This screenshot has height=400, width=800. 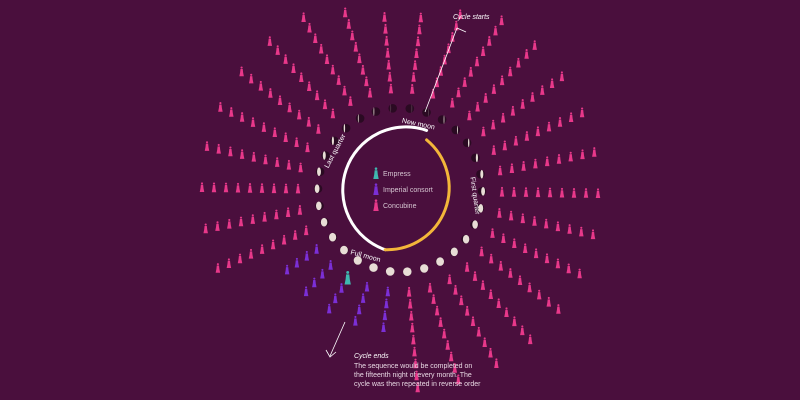 I want to click on legend-label-imperial-consort: Imperial consort, so click(x=408, y=190).